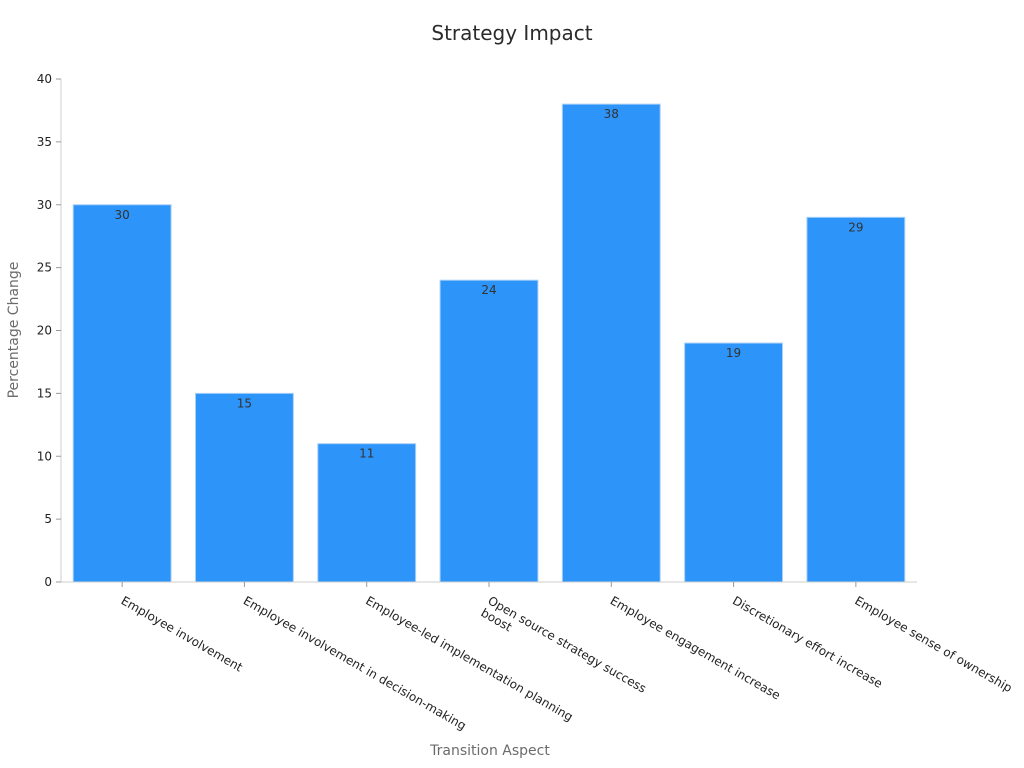  What do you see at coordinates (488, 290) in the screenshot?
I see `data-label: 24` at bounding box center [488, 290].